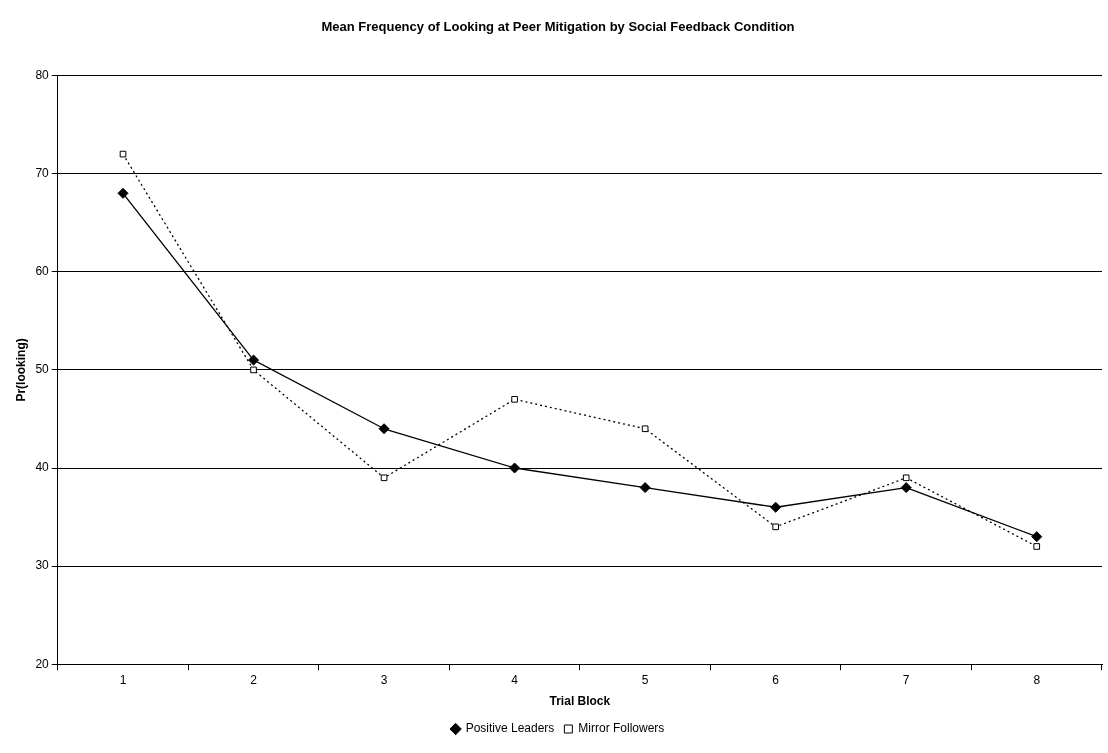 This screenshot has height=753, width=1108. I want to click on x-tick-label: 5, so click(645, 679).